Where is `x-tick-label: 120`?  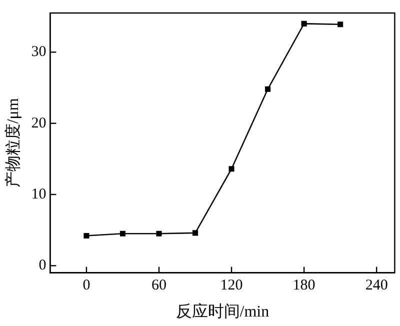
x-tick-label: 120 is located at coordinates (231, 286).